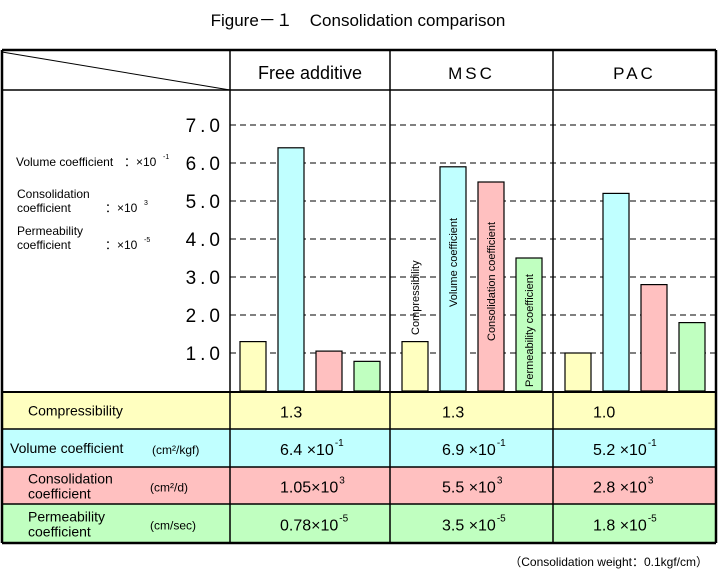 Image resolution: width=727 pixels, height=579 pixels. I want to click on y-tick-label: 7.0, so click(205, 126).